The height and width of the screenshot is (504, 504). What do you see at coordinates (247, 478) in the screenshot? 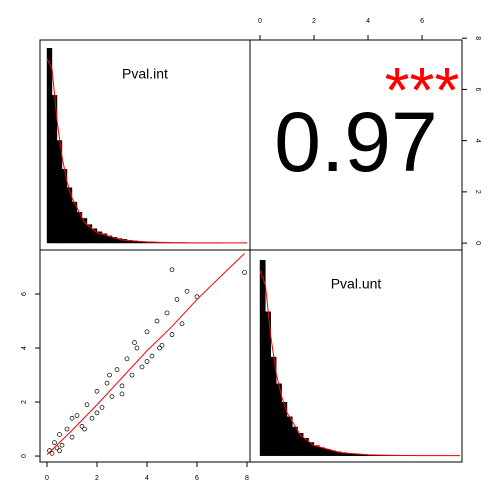
I see `x-tick-label: 8` at bounding box center [247, 478].